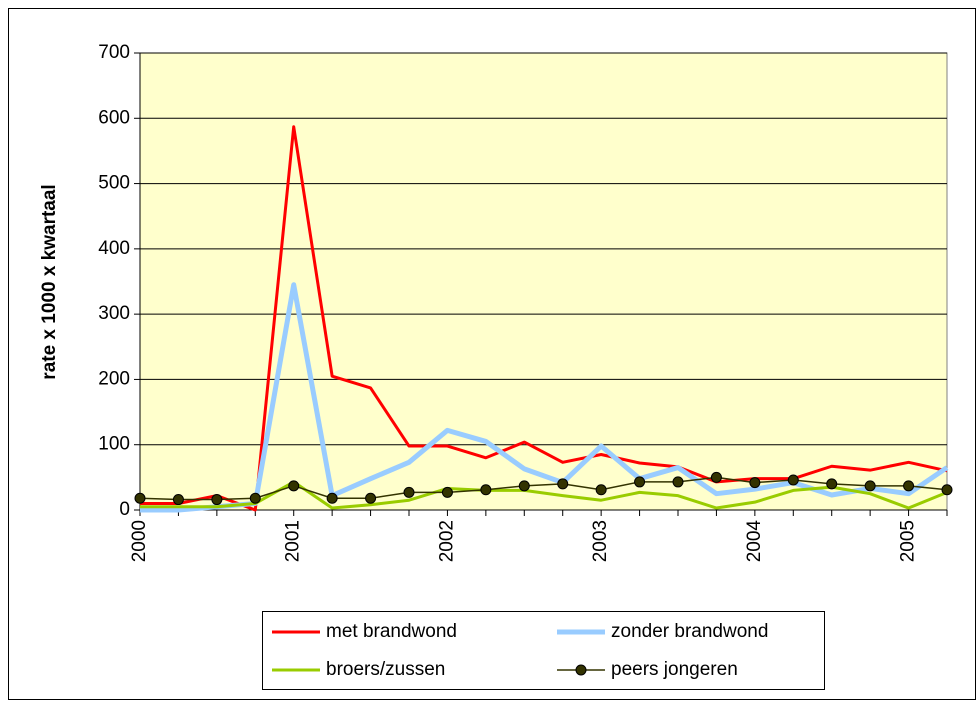 The image size is (977, 701). What do you see at coordinates (391, 631) in the screenshot?
I see `legend-label: met brandwond` at bounding box center [391, 631].